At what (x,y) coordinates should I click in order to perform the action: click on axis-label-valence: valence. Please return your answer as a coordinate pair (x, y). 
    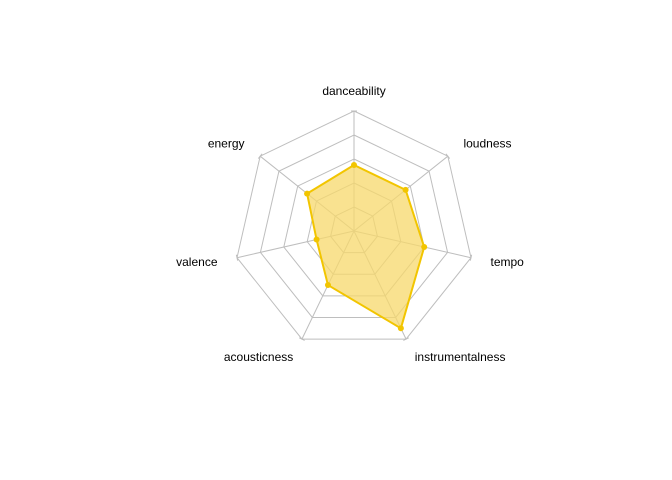
    Looking at the image, I should click on (197, 262).